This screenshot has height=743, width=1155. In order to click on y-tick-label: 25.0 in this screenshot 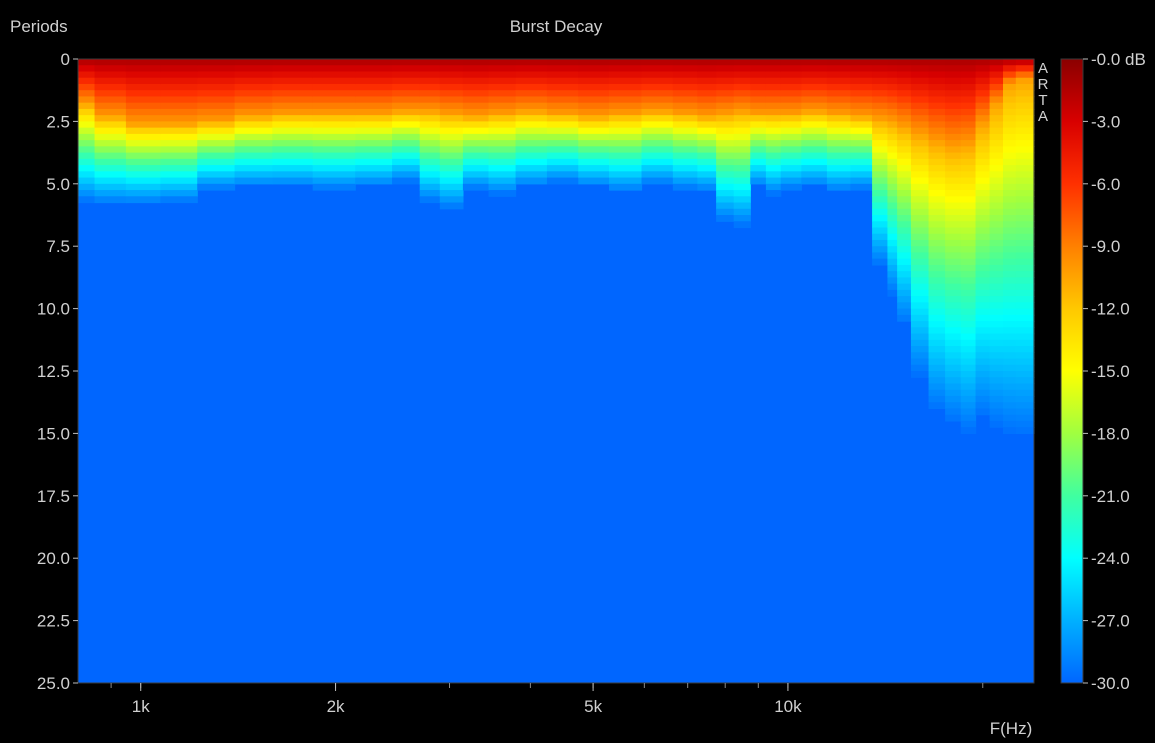, I will do `click(53, 683)`.